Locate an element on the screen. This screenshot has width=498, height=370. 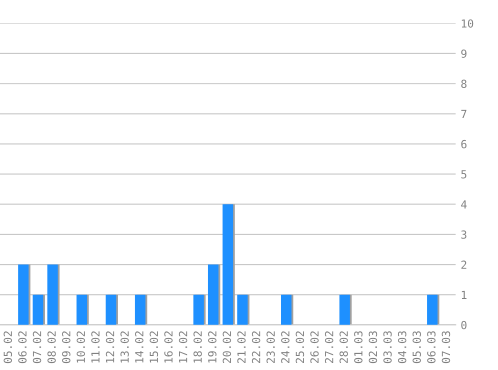
y-tick-label: 4 is located at coordinates (464, 204).